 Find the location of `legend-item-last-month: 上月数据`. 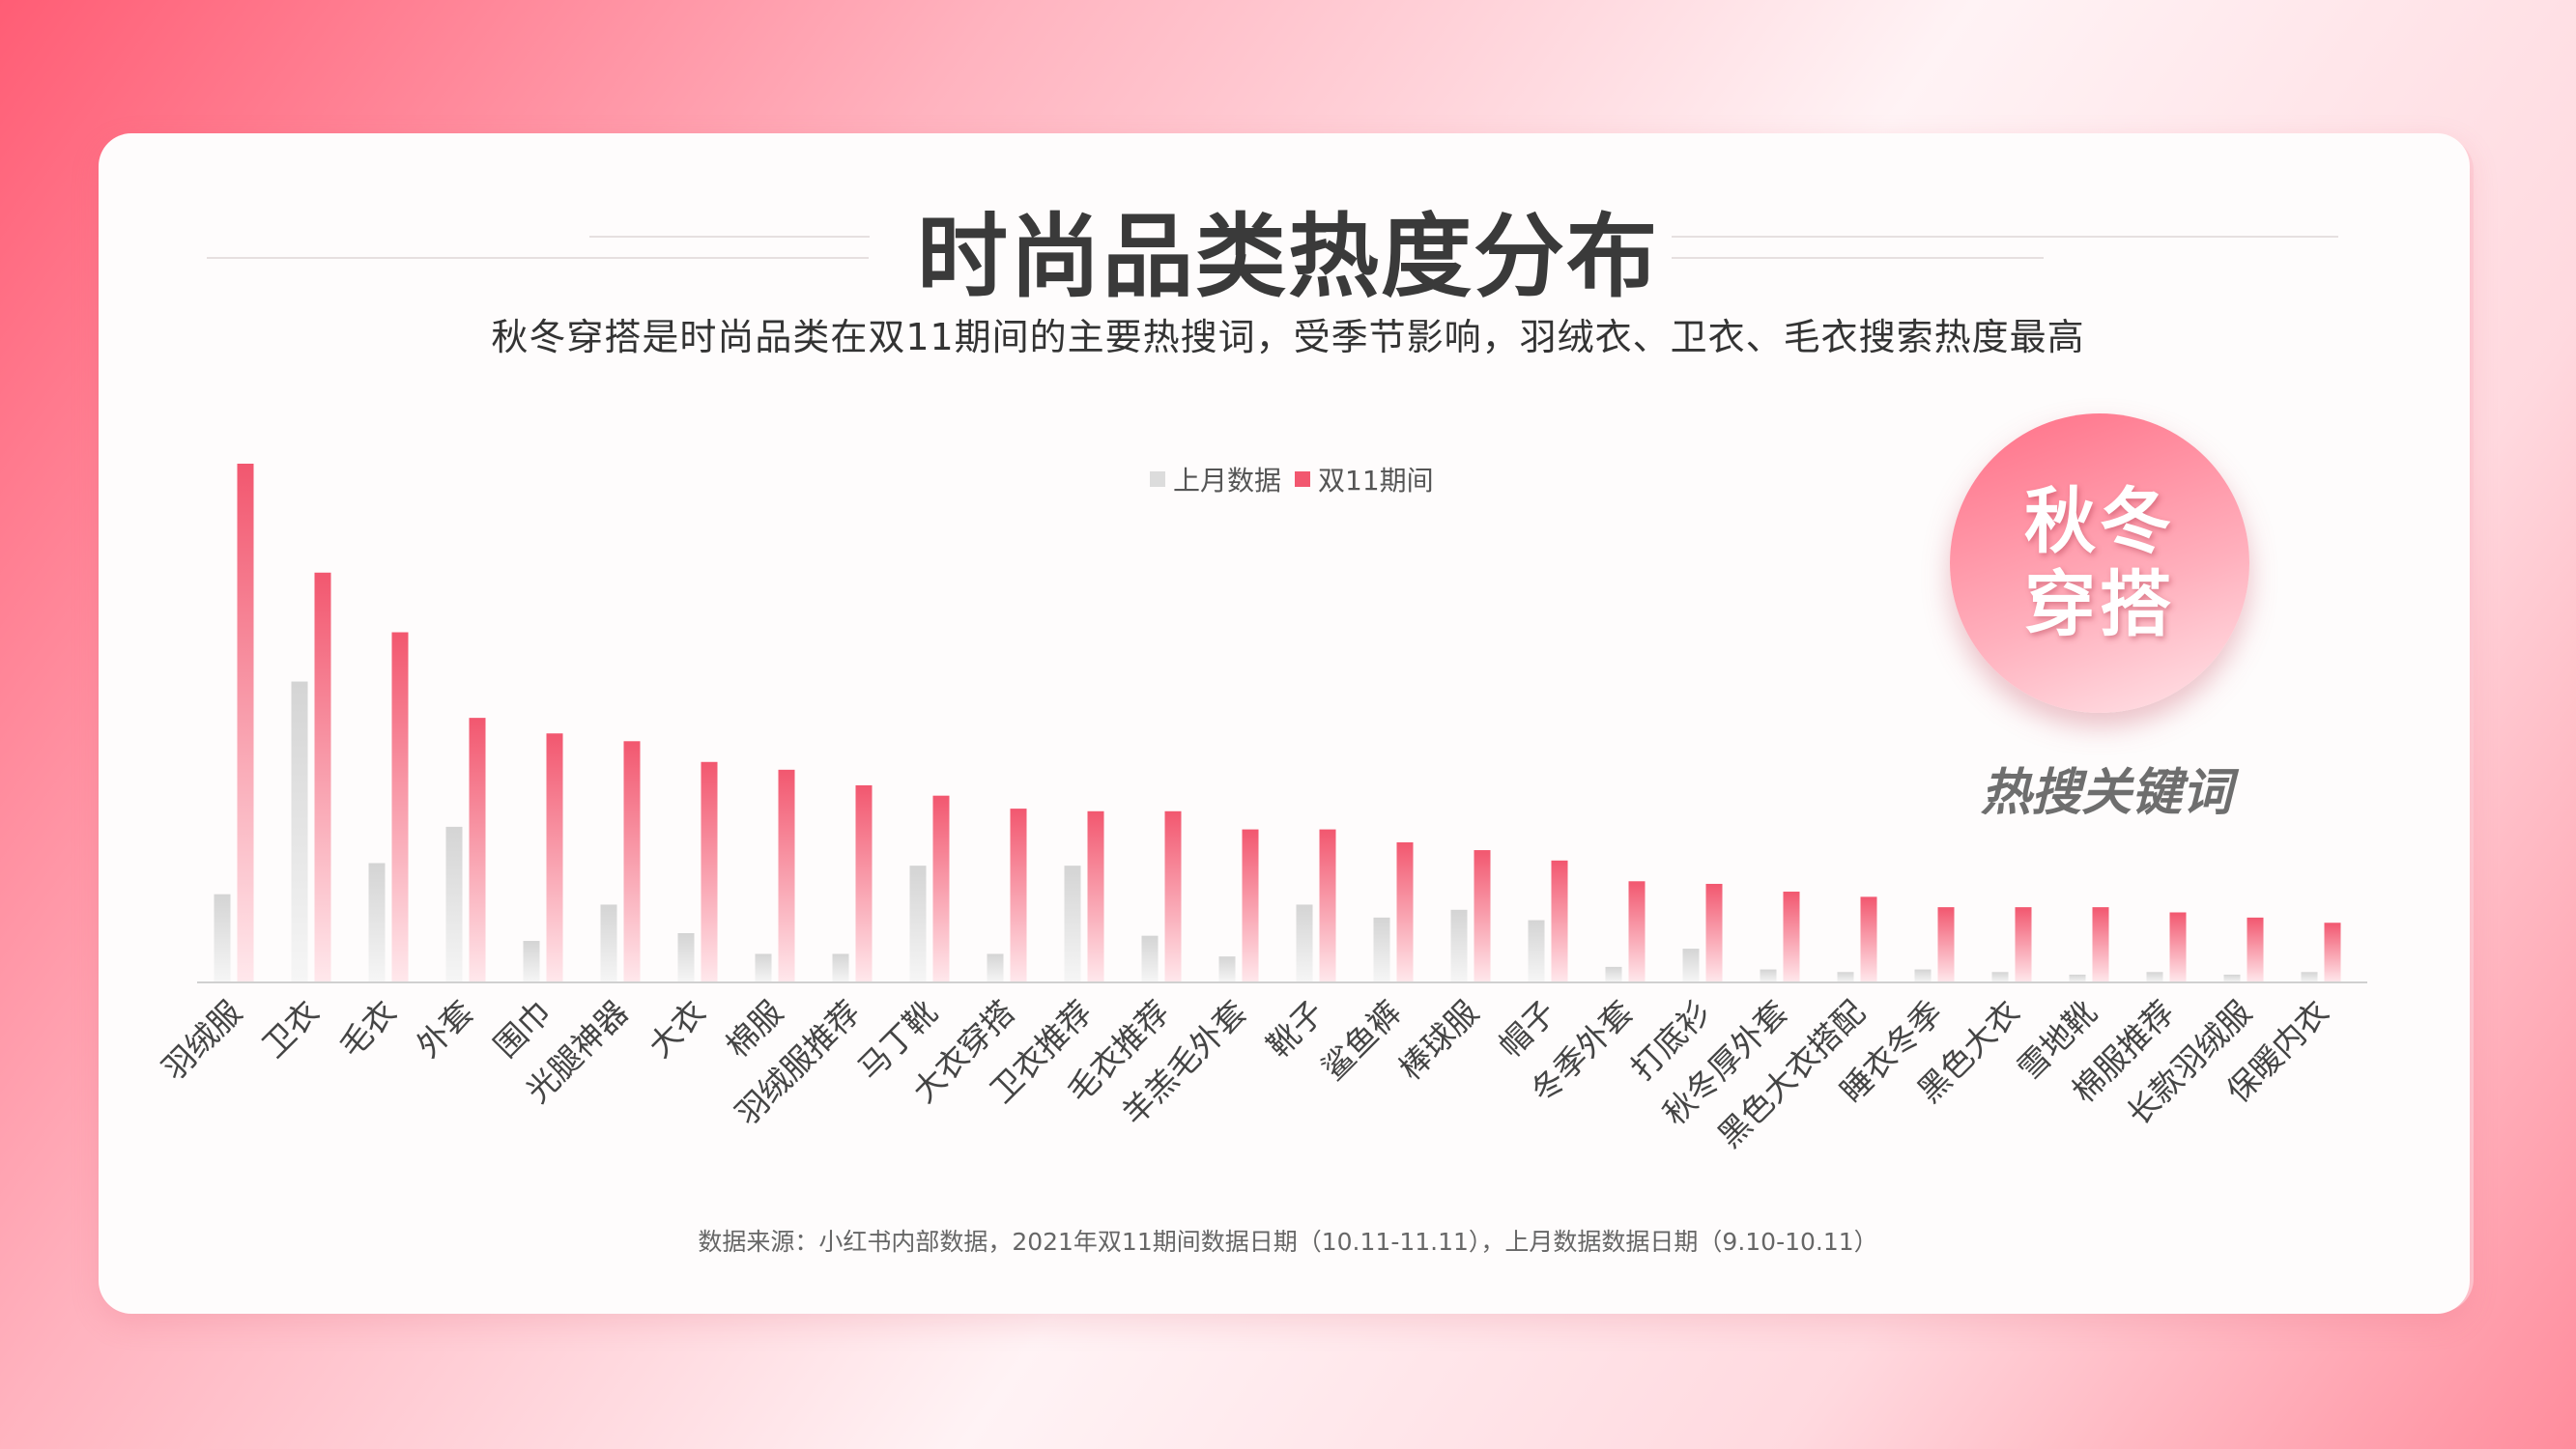

legend-item-last-month: 上月数据 is located at coordinates (1216, 479).